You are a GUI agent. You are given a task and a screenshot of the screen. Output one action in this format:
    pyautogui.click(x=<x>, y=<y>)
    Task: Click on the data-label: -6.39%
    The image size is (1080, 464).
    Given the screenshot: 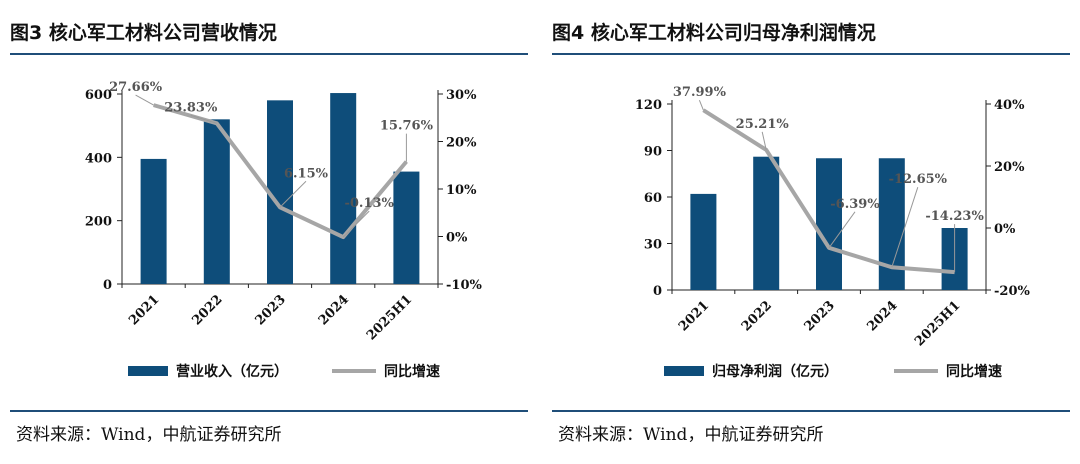 What is the action you would take?
    pyautogui.click(x=855, y=204)
    